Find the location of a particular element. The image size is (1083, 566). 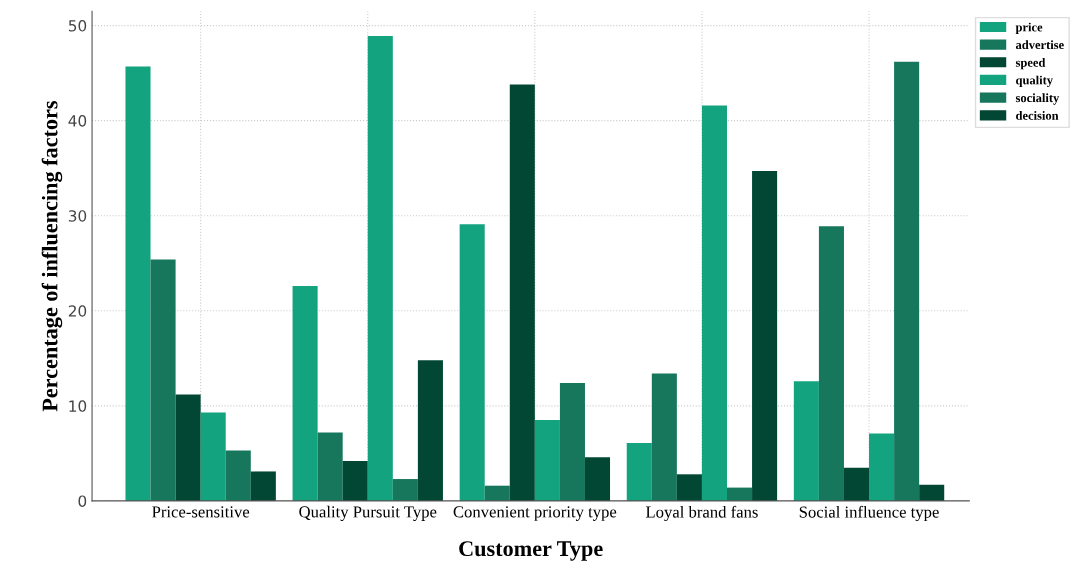

y-tick-label: 10 is located at coordinates (78, 406).